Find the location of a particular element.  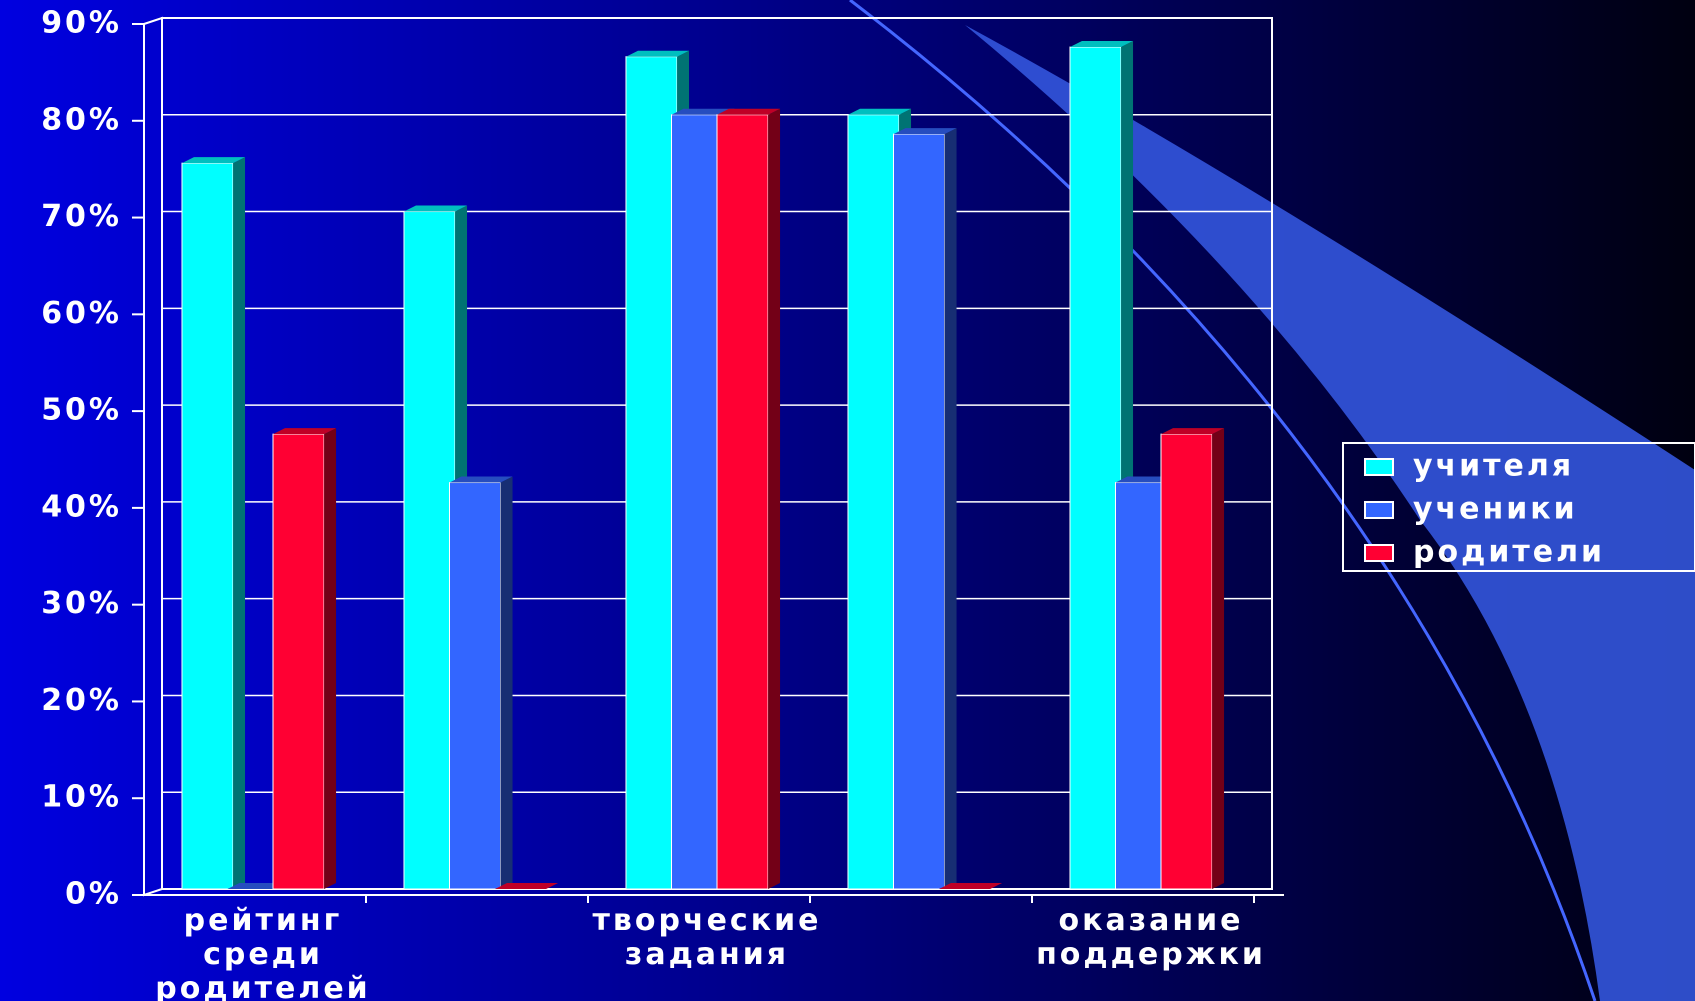

y-tick-label: 10% is located at coordinates (81, 797).